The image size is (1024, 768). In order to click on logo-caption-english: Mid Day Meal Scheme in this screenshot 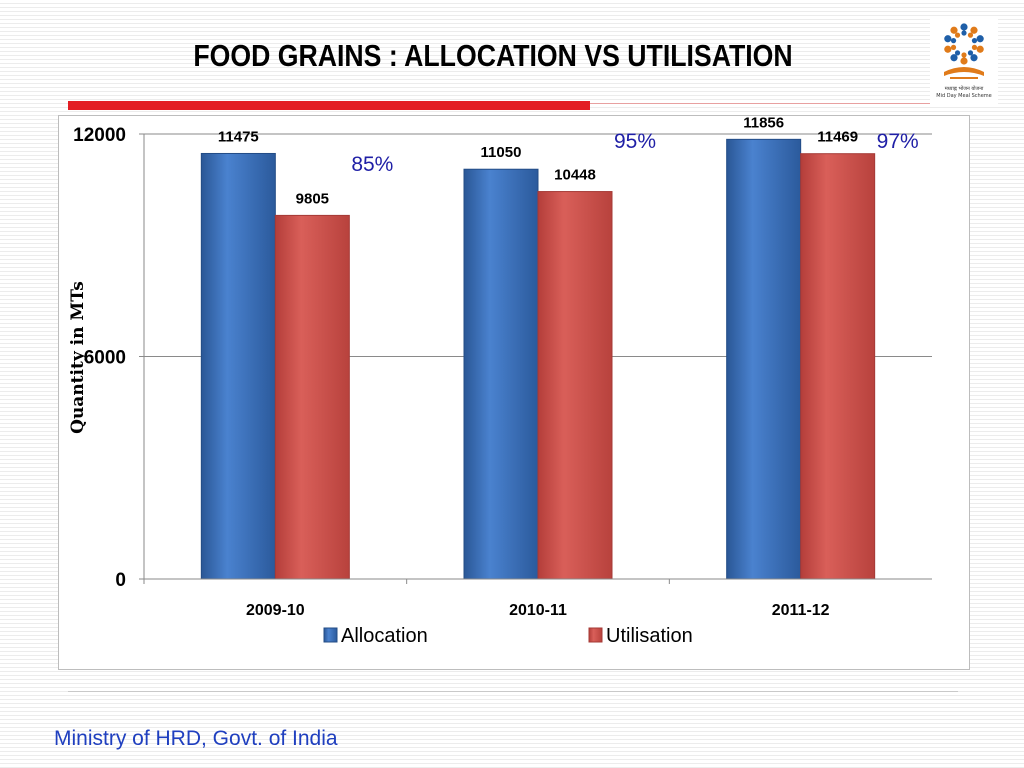, I will do `click(964, 96)`.